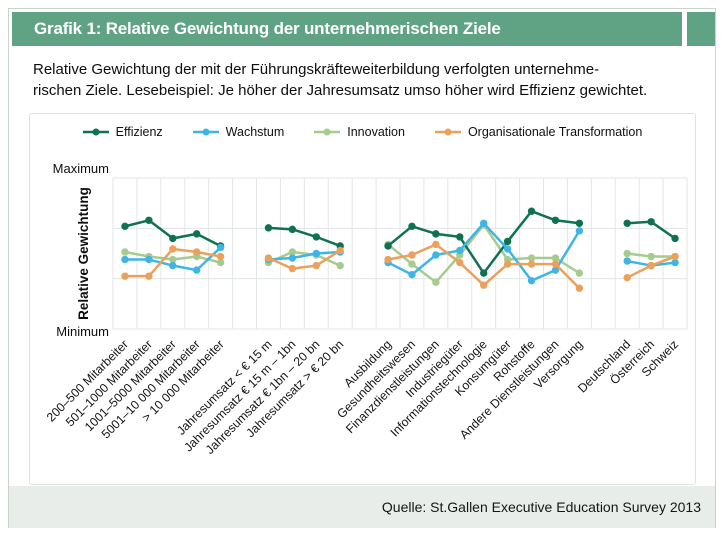 The image size is (725, 537). What do you see at coordinates (83, 253) in the screenshot?
I see `y-axis-title: Relative Gewichtung` at bounding box center [83, 253].